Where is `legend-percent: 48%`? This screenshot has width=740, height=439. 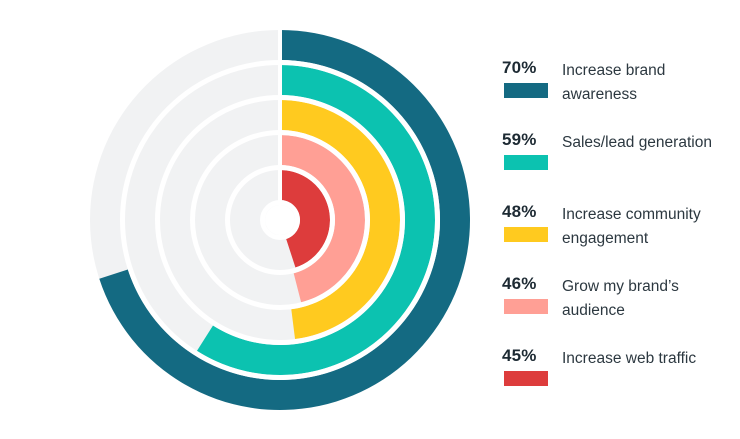
legend-percent: 48% is located at coordinates (519, 211).